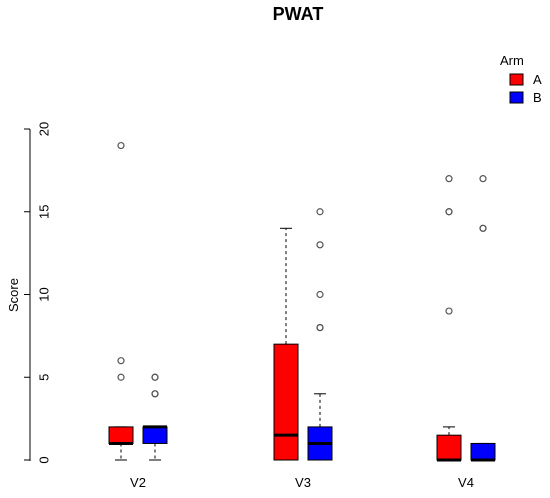 This screenshot has height=498, width=550. I want to click on y-tick-label: 10, so click(43, 294).